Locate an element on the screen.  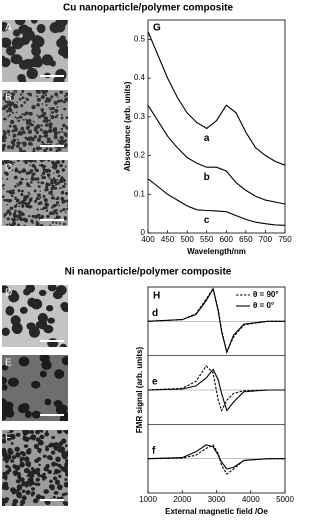
micrograph-background is located at coordinates (35, 468).